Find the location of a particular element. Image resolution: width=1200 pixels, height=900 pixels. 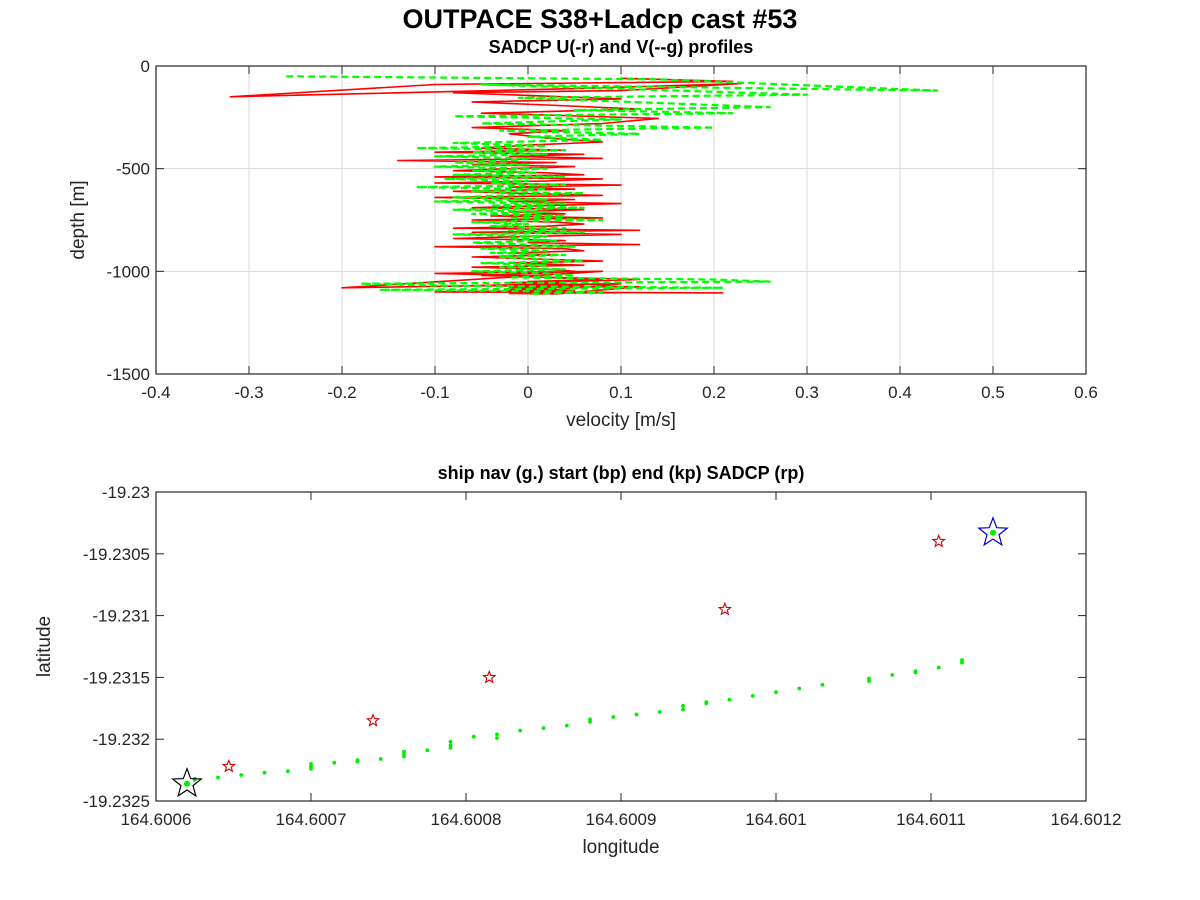

x-tick-label: 0.3 is located at coordinates (807, 392).